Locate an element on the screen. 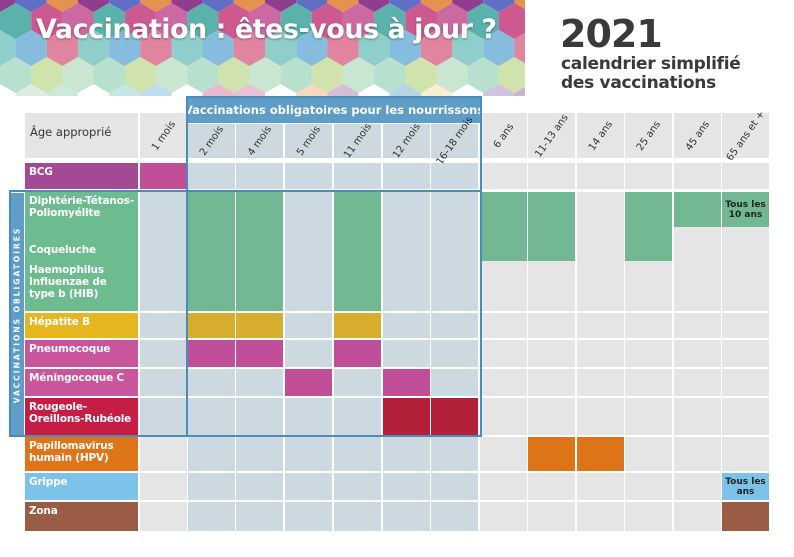 This screenshot has height=557, width=794. page-title: Vaccination : êtes-vous à jour ? is located at coordinates (266, 29).